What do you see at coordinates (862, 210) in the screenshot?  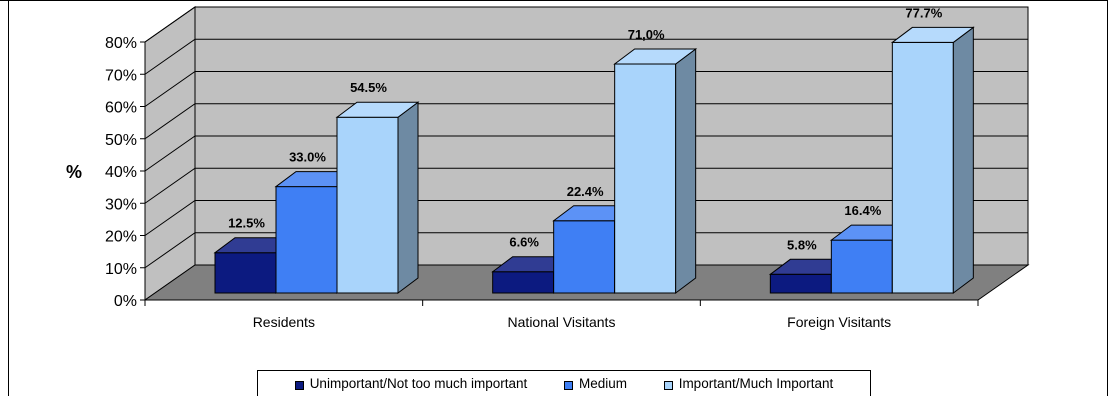 I see `data-label: 16.4%` at bounding box center [862, 210].